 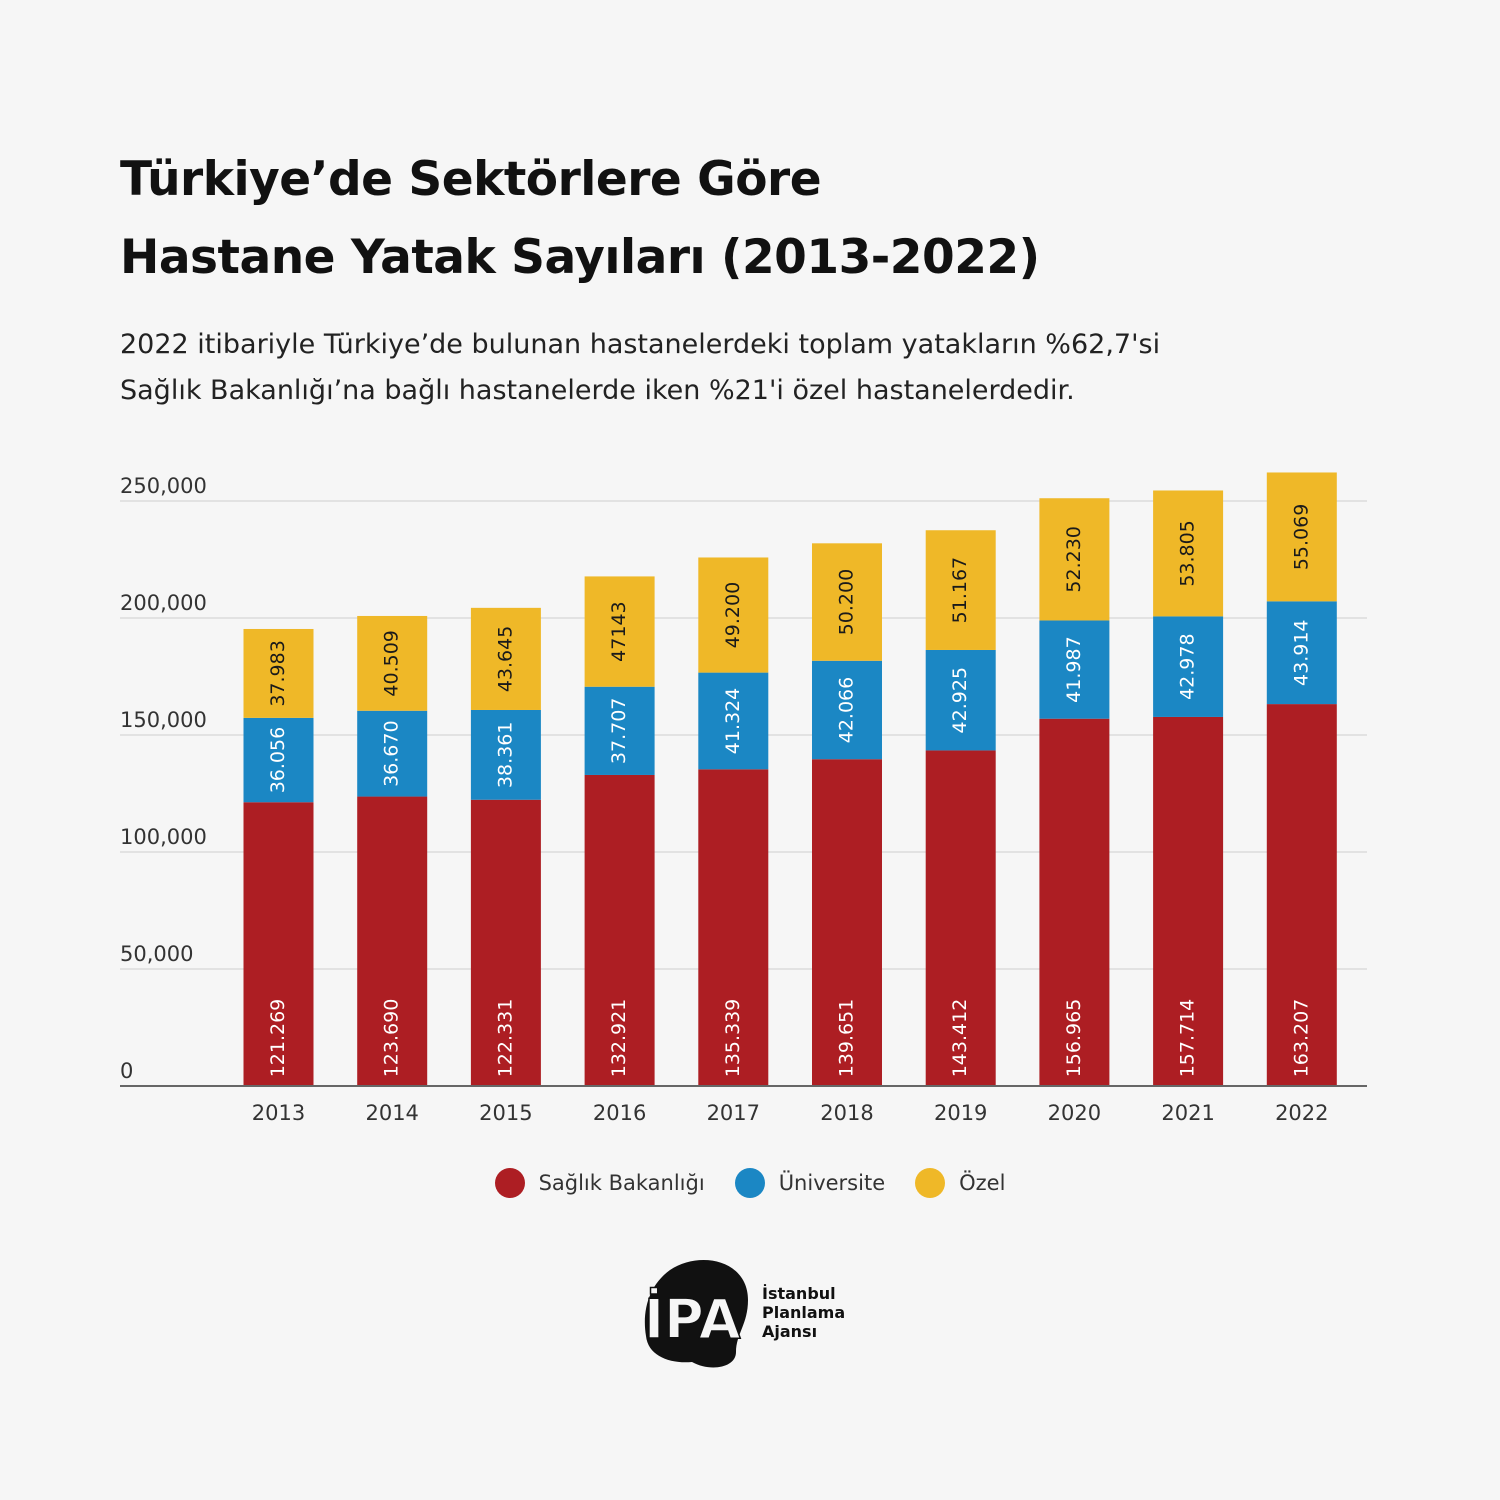 I want to click on bar-value-label: 50.200, so click(x=847, y=602).